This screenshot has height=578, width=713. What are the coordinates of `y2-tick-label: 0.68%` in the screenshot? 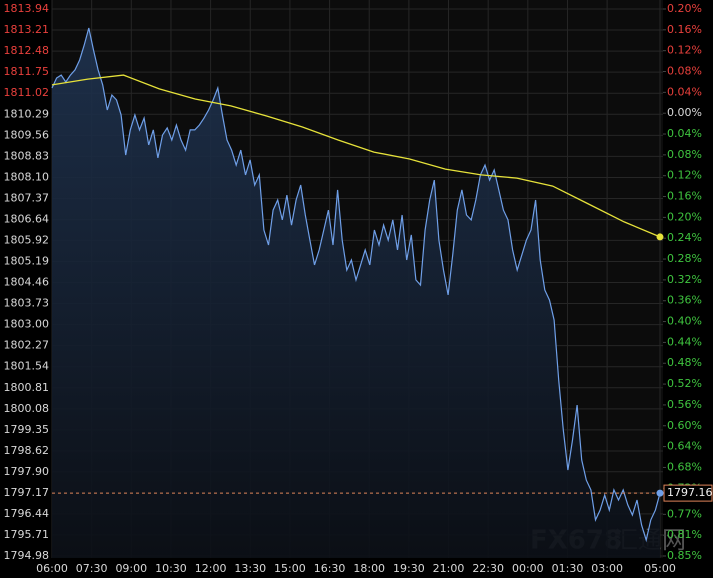 It's located at (684, 466).